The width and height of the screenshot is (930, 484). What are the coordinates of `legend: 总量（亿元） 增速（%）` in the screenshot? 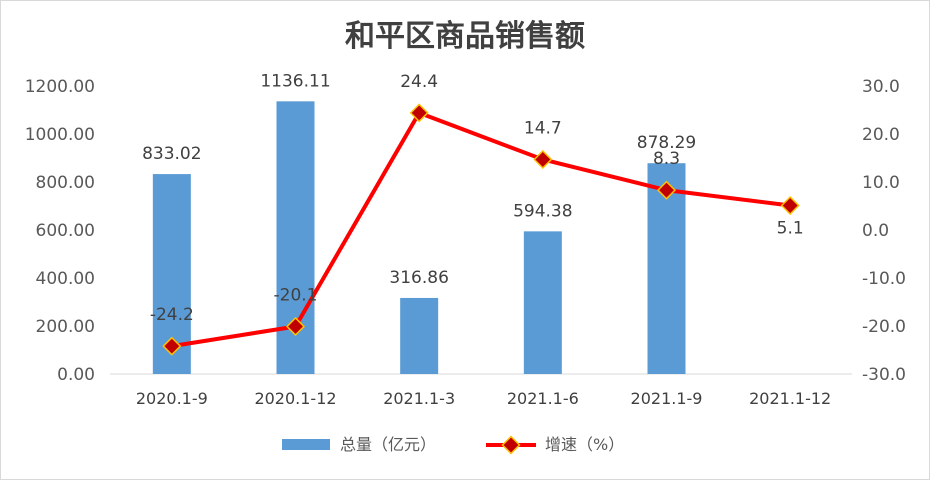 It's located at (453, 445).